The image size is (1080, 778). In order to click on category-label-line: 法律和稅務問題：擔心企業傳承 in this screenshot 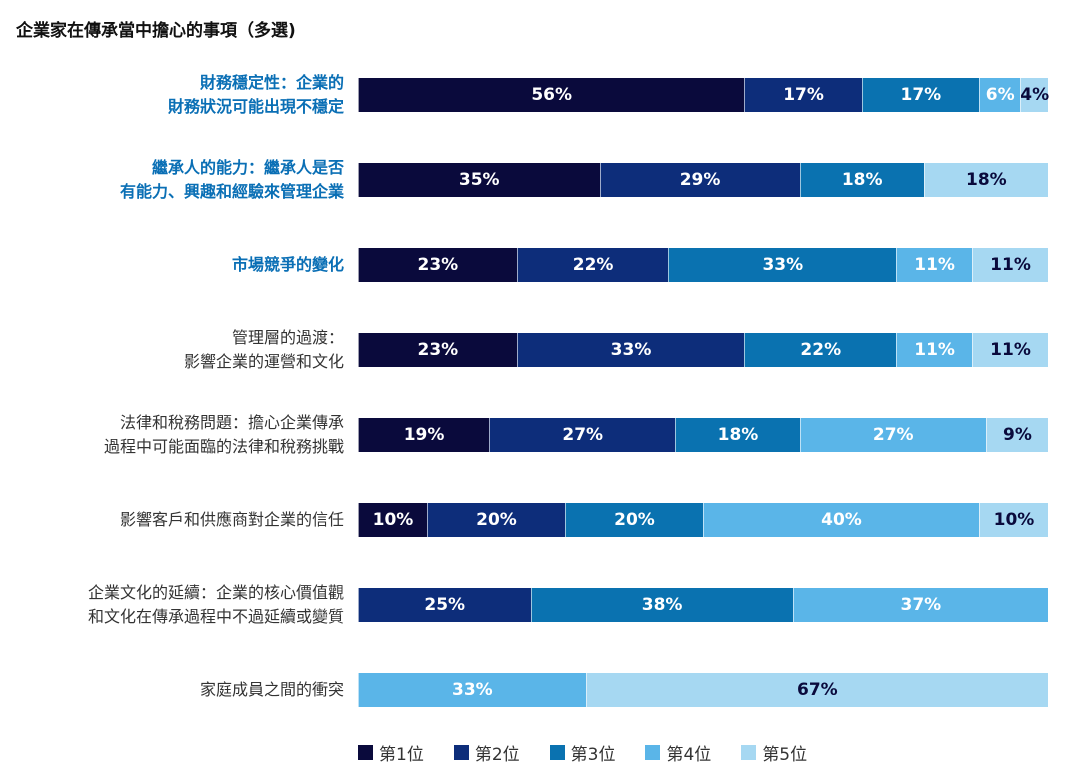, I will do `click(231, 422)`.